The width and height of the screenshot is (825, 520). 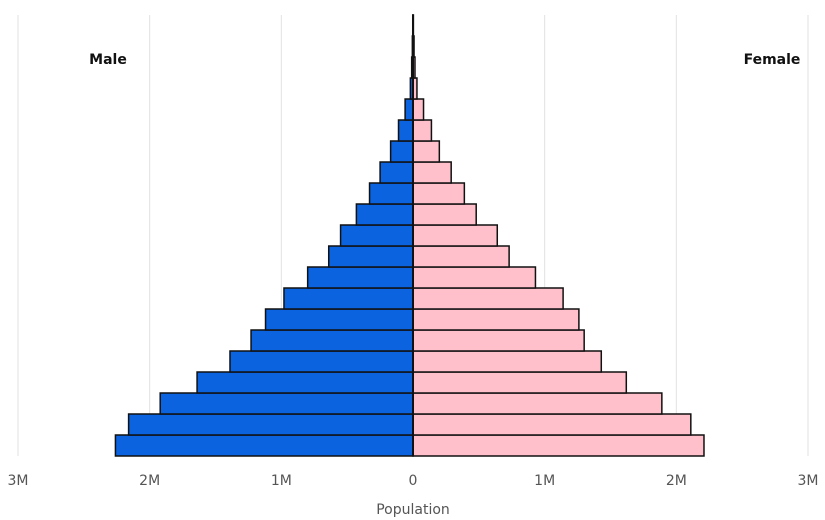 What do you see at coordinates (772, 60) in the screenshot?
I see `legend-label: Female` at bounding box center [772, 60].